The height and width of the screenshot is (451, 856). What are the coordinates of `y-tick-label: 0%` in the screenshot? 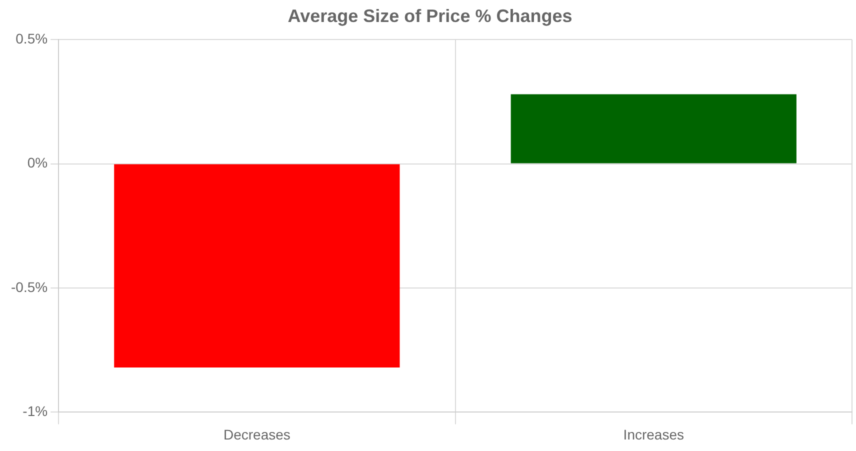 It's located at (37, 162).